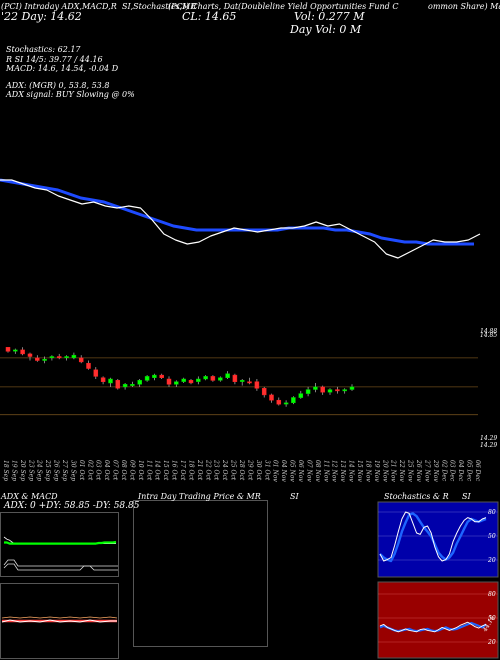 The width and height of the screenshot is (500, 660). I want to click on header-title-2: SI,Stochastics,MR, so click(159, 6).